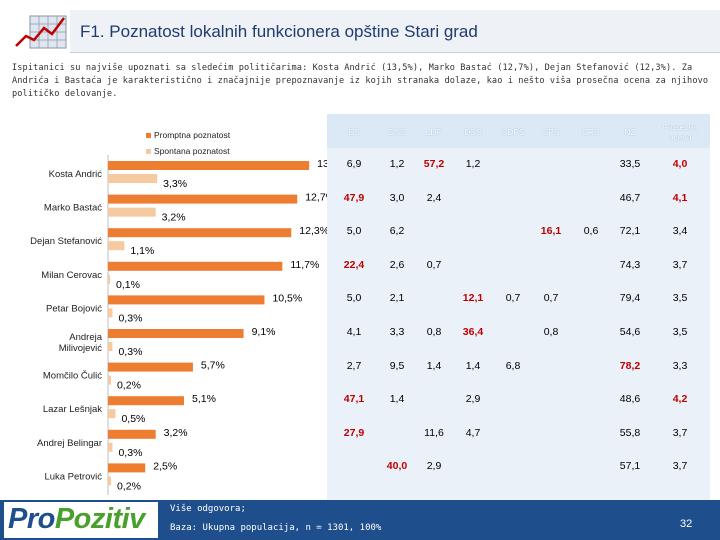  What do you see at coordinates (630, 332) in the screenshot?
I see `table-cell: 54,6` at bounding box center [630, 332].